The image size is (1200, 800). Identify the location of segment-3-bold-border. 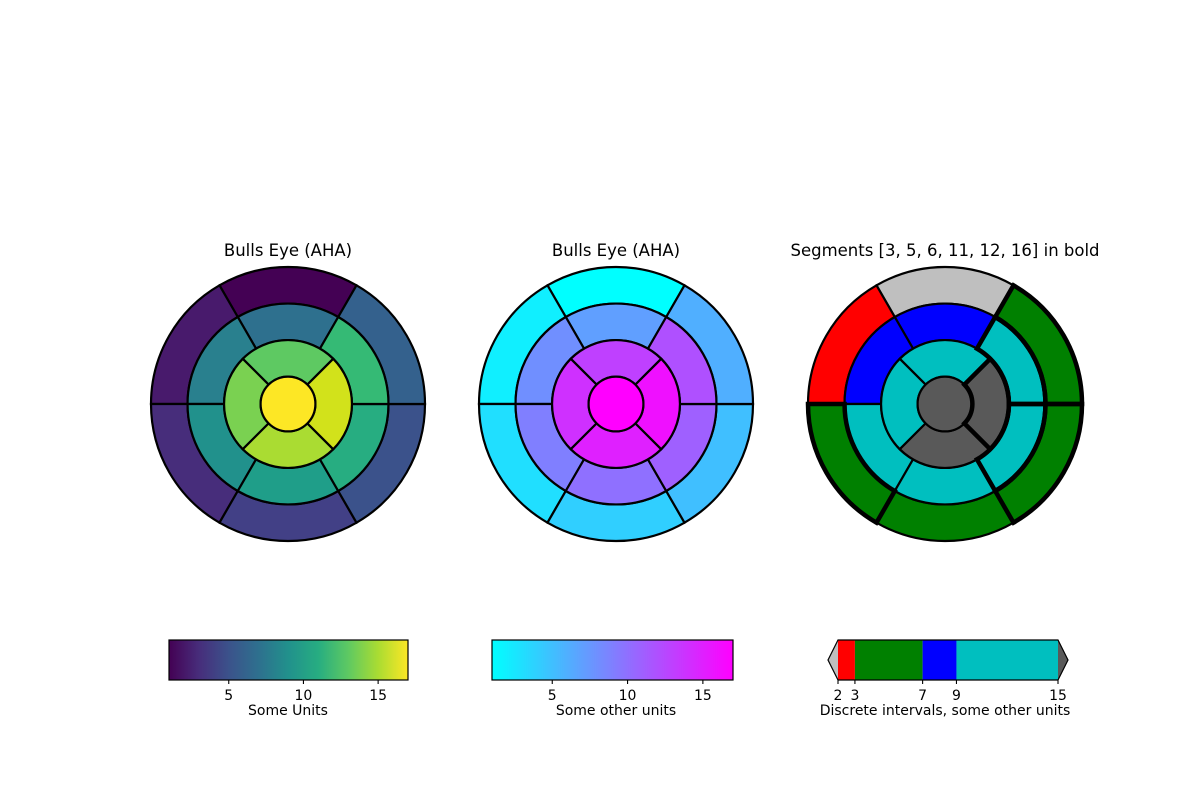
(851, 463).